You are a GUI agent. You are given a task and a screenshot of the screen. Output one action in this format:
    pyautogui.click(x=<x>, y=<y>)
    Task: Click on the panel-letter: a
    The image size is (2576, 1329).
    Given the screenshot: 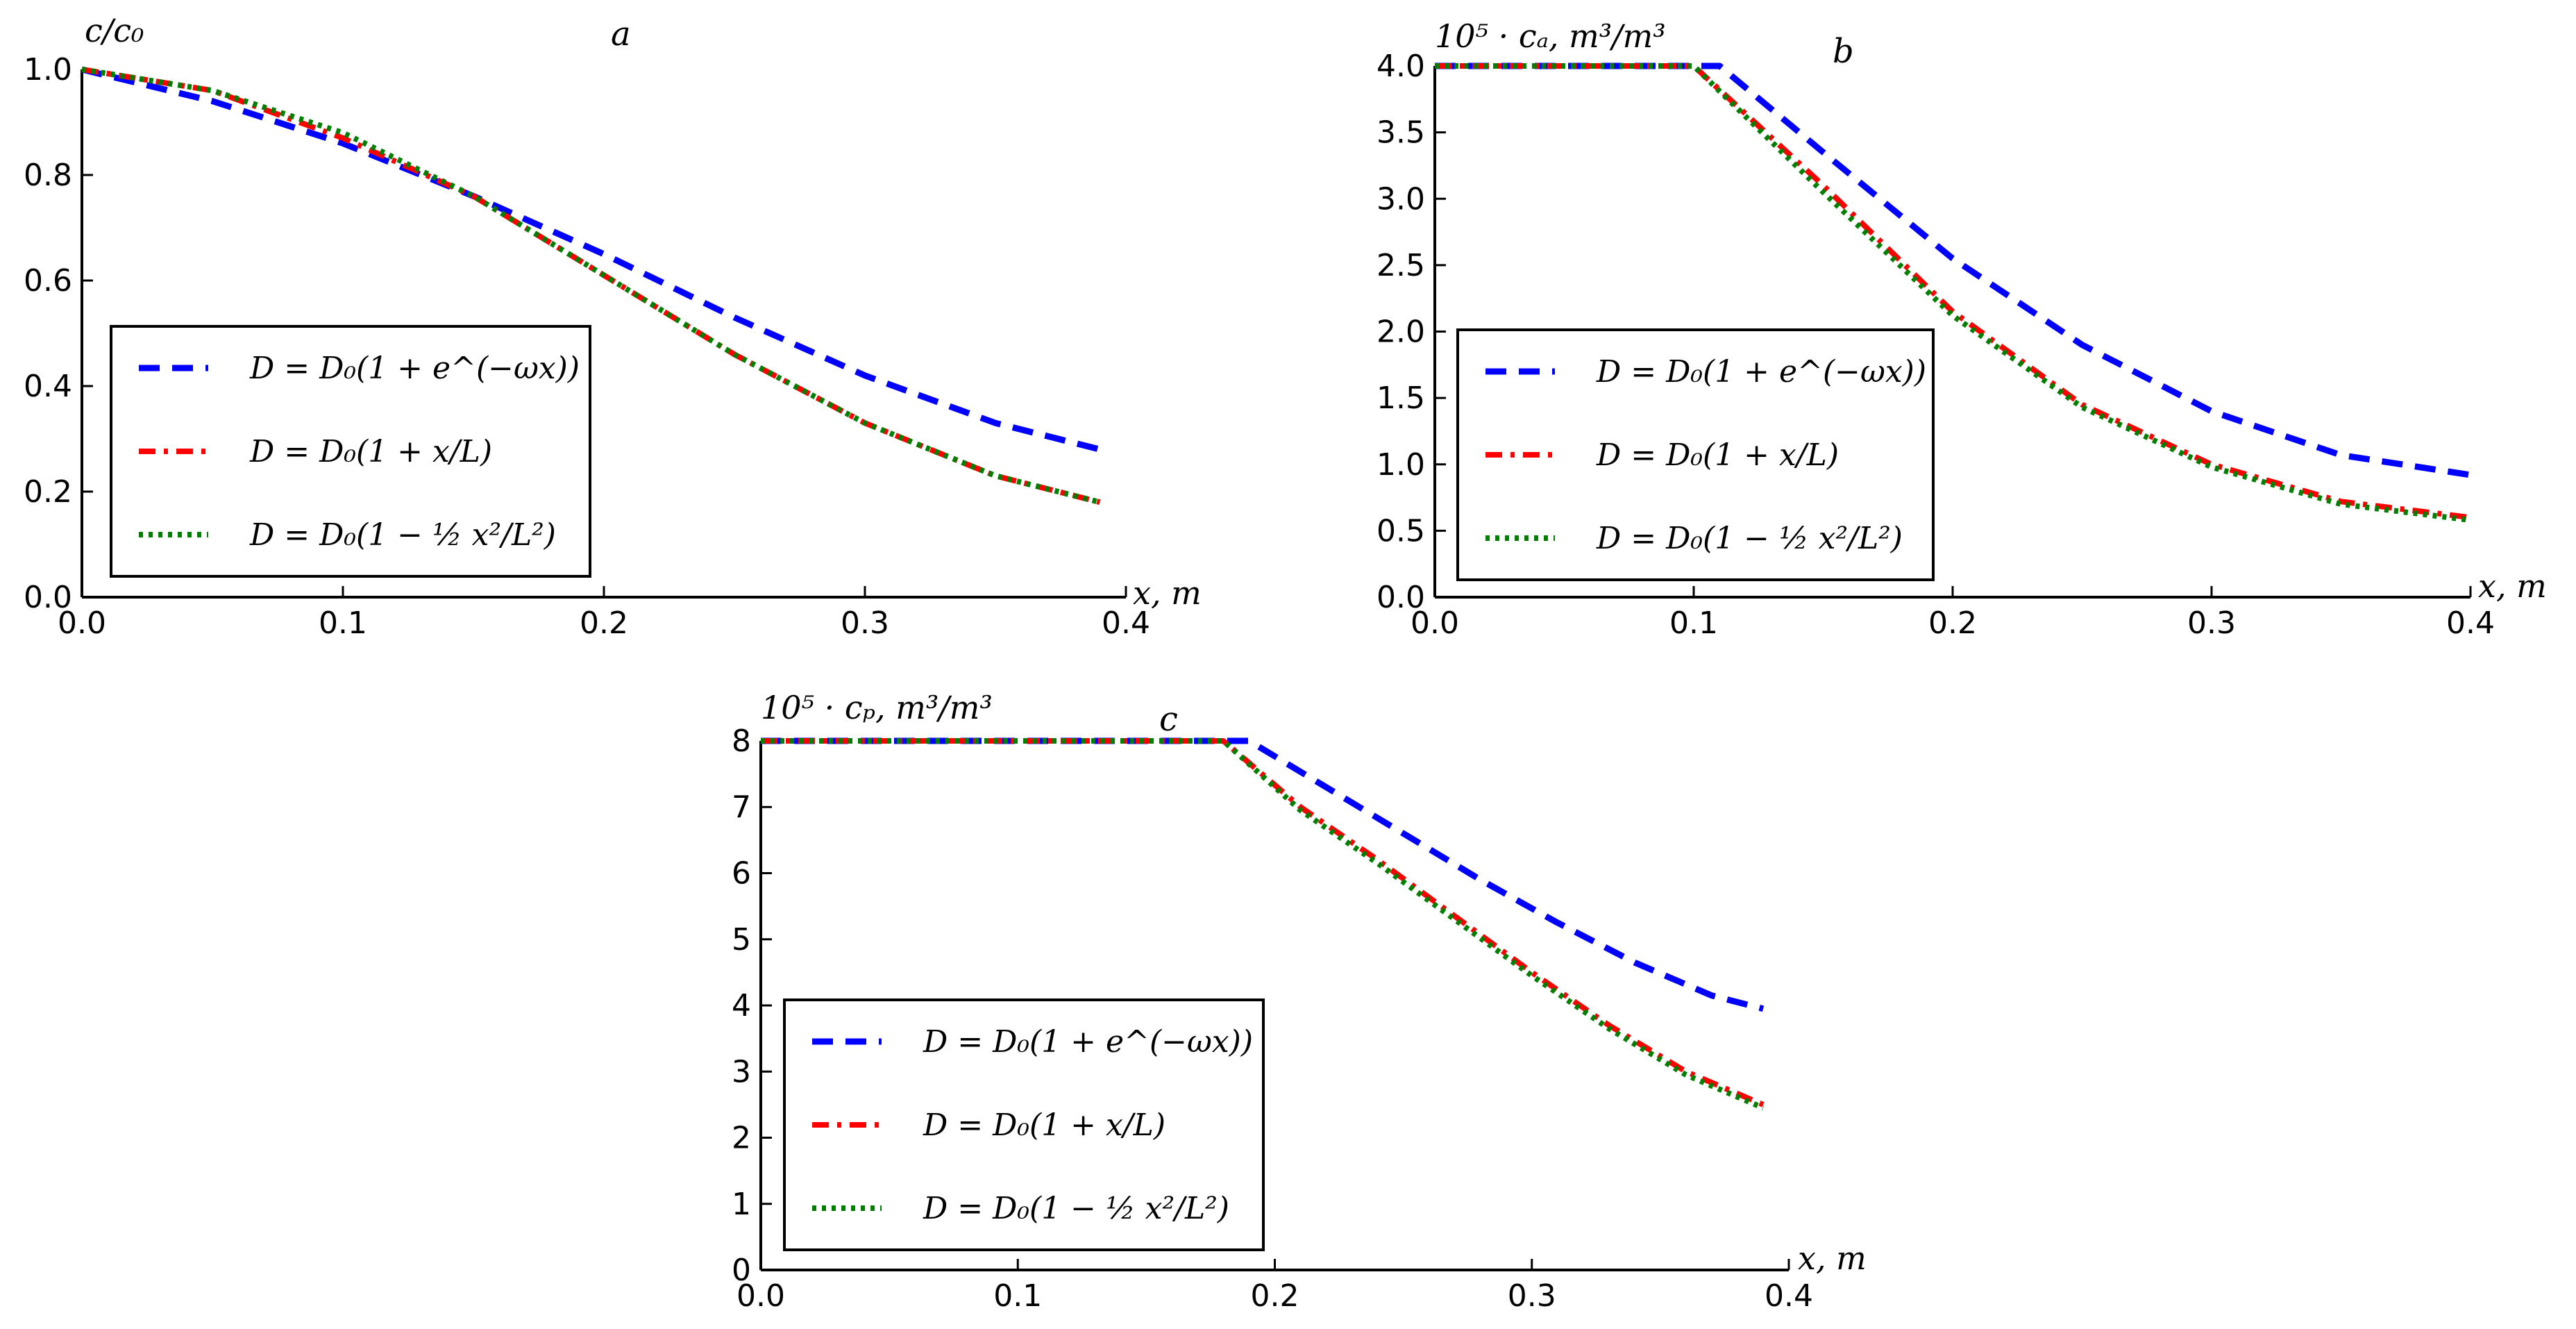 What is the action you would take?
    pyautogui.click(x=621, y=34)
    